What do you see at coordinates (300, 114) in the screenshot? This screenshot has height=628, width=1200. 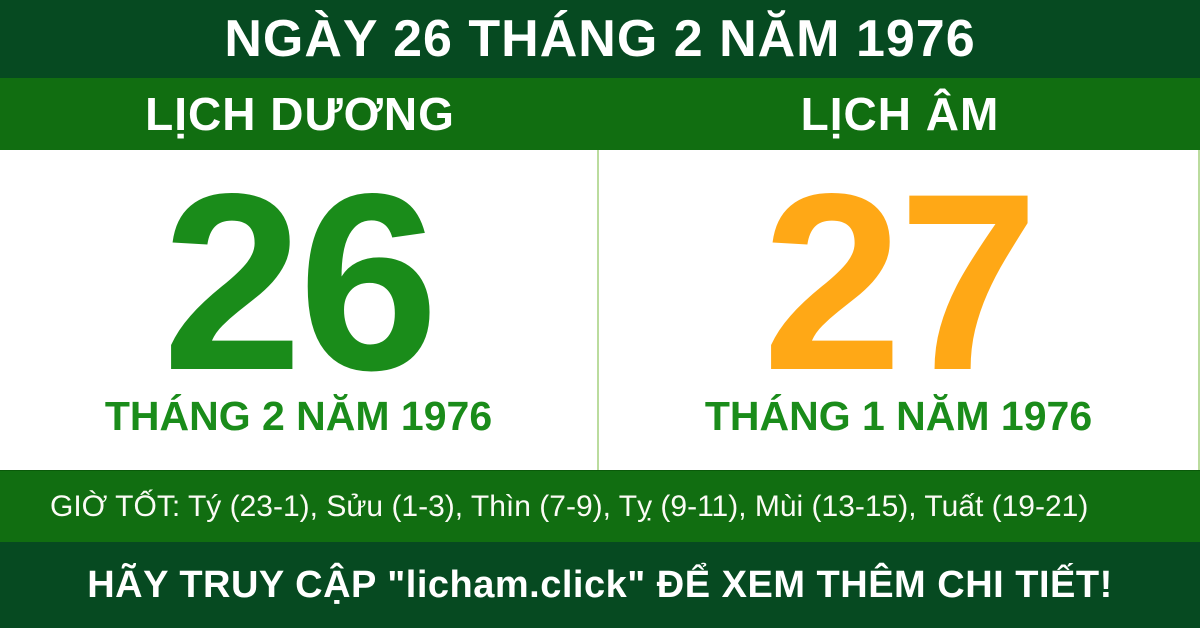 I see `solar-calendar-header: LỊCH DƯƠNG` at bounding box center [300, 114].